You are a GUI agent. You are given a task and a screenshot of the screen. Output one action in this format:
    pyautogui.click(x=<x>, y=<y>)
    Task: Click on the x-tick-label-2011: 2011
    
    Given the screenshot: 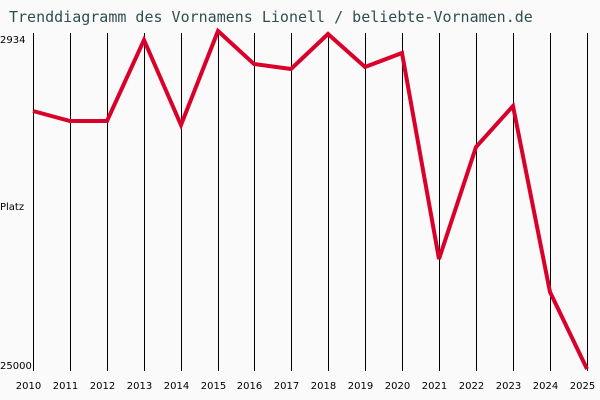 What is the action you would take?
    pyautogui.click(x=65, y=386)
    